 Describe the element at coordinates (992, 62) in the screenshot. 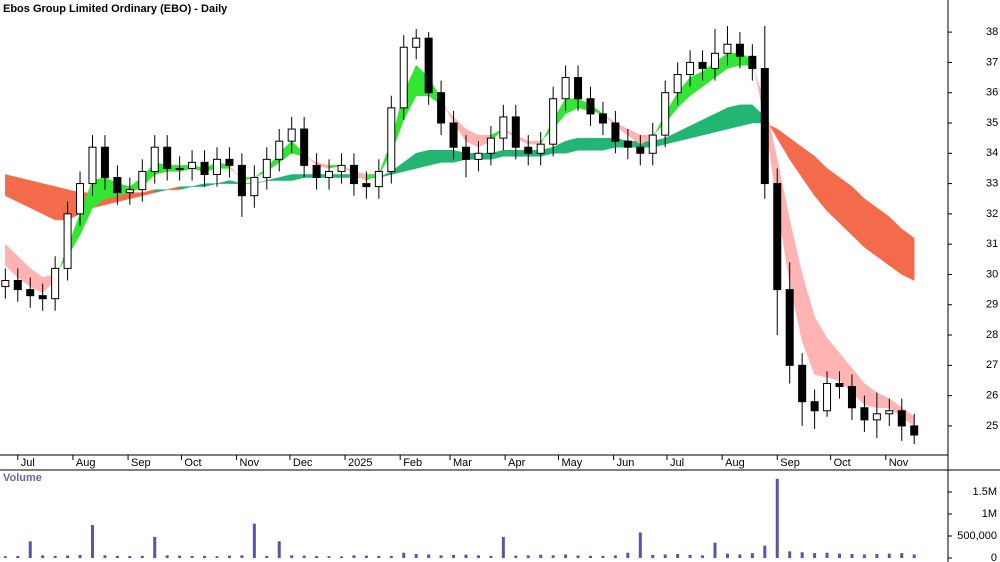

I see `y-tick-label: 37` at that location.